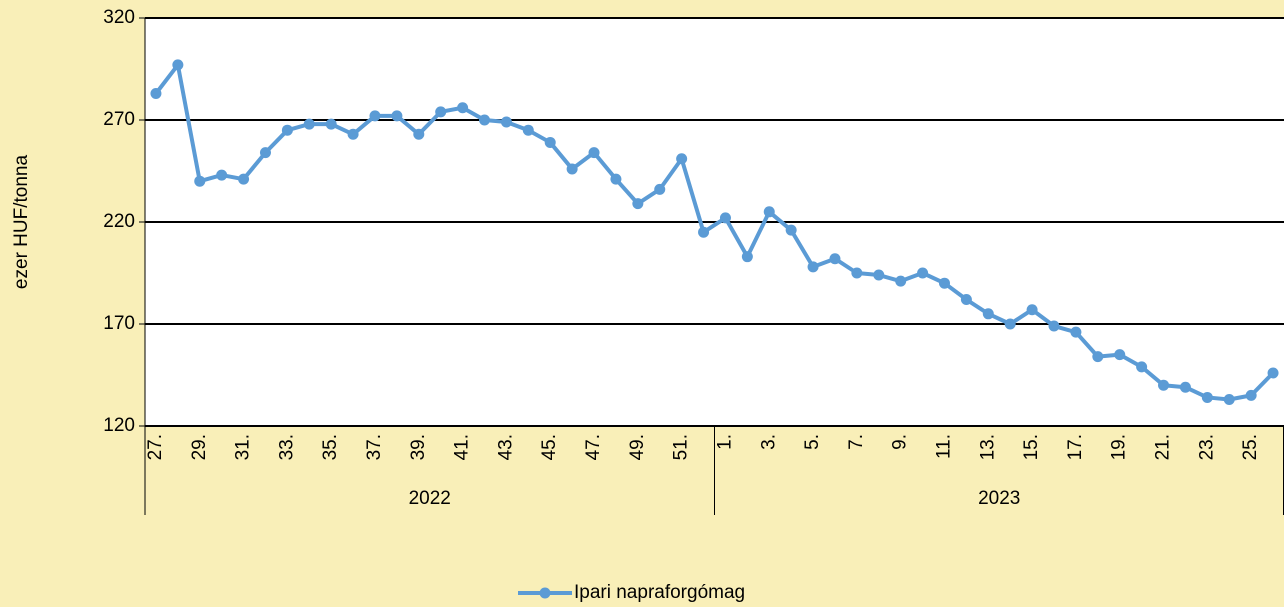 The width and height of the screenshot is (1284, 607). I want to click on x-tick-label: 39., so click(418, 447).